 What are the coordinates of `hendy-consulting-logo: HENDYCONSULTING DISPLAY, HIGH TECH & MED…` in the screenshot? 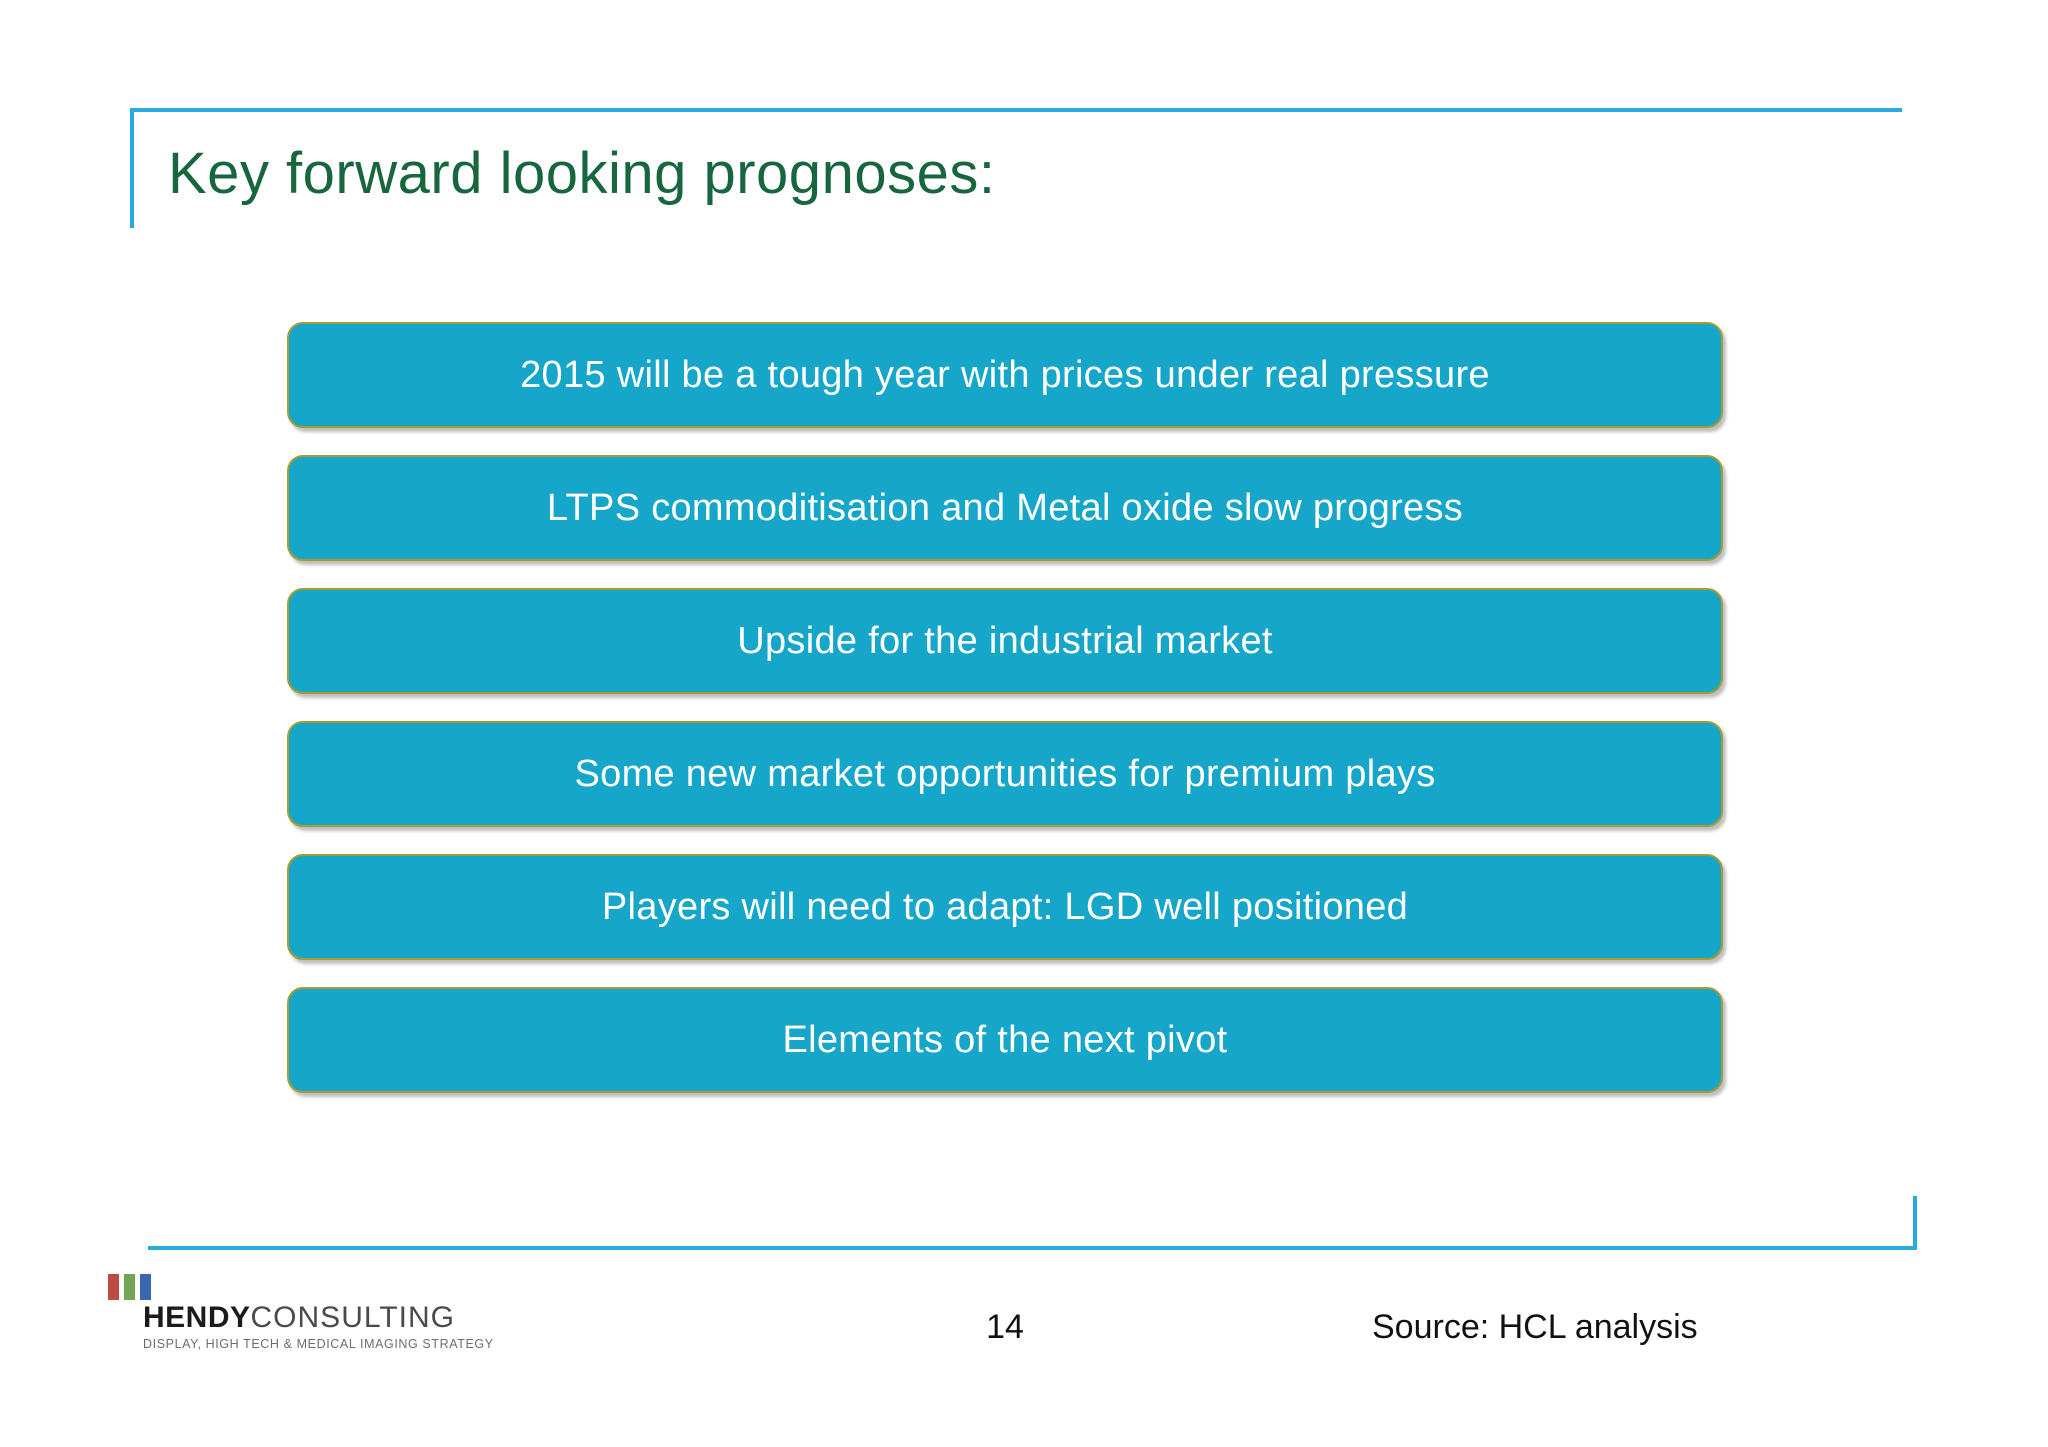 It's located at (301, 1312).